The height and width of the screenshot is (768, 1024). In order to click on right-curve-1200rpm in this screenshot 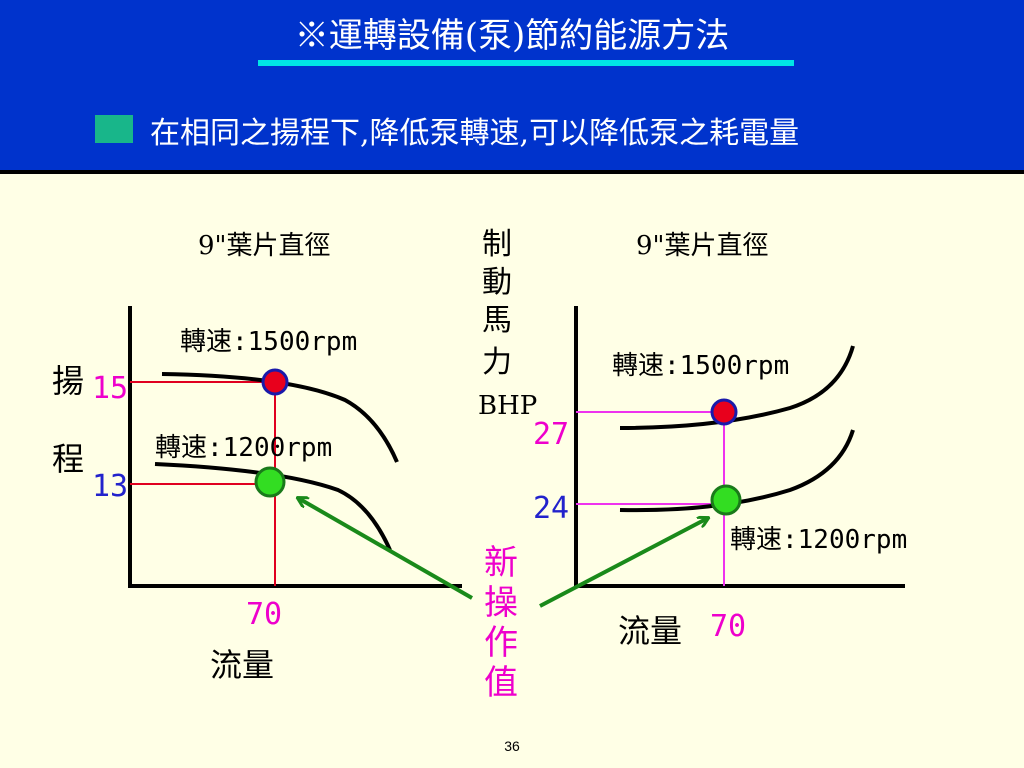, I will do `click(737, 471)`.